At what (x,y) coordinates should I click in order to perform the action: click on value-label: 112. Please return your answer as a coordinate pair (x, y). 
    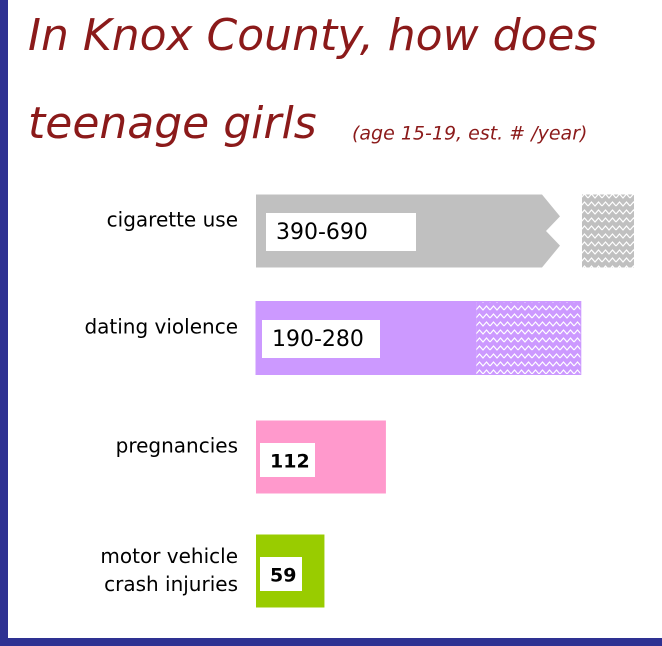
    Looking at the image, I should click on (290, 462).